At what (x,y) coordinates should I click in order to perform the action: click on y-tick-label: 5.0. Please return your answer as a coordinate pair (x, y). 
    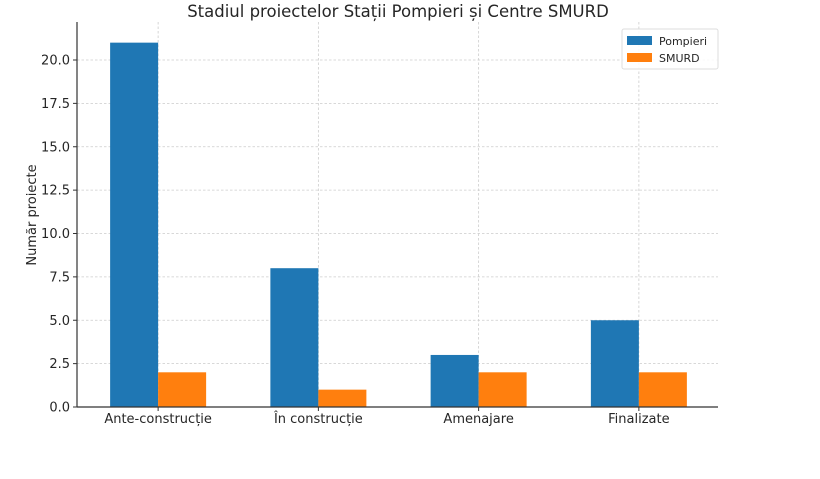
    Looking at the image, I should click on (59, 321).